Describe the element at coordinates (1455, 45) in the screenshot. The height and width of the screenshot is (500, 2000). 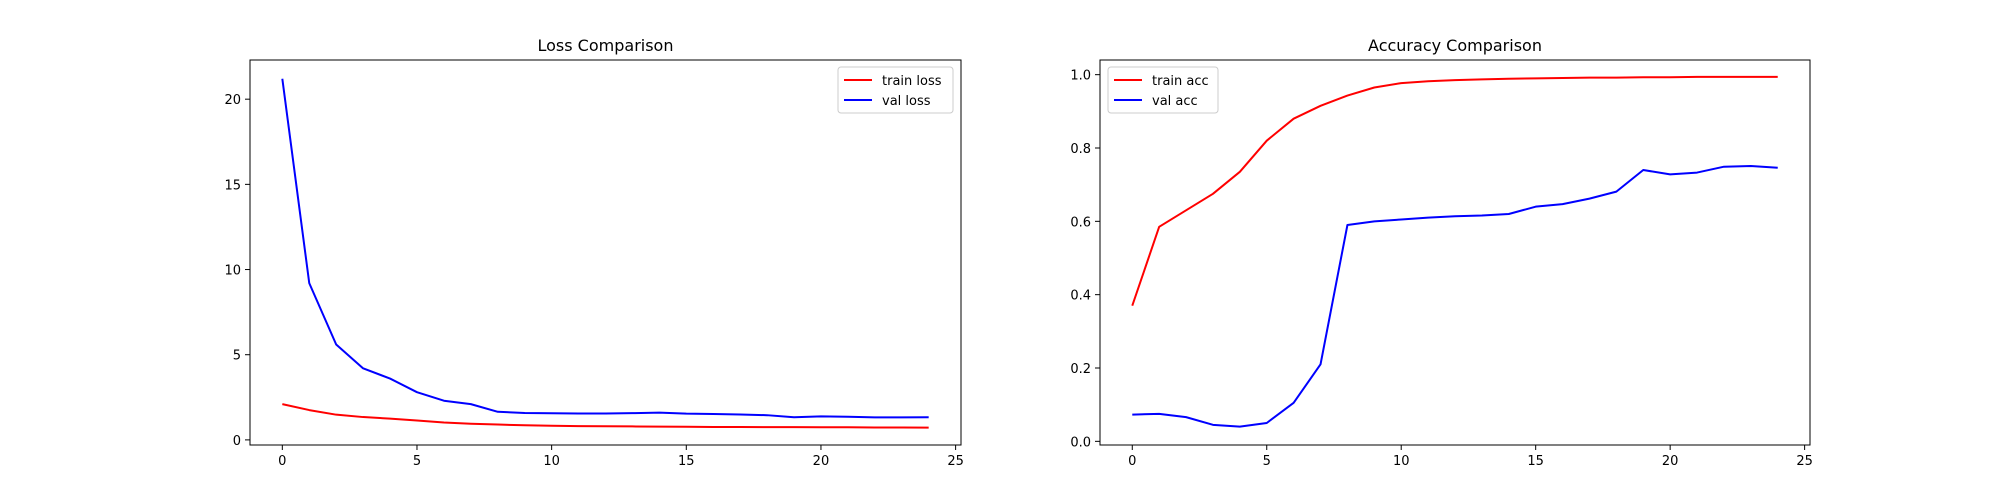
I see `accuracy-chart-title: Accuracy Comparison` at that location.